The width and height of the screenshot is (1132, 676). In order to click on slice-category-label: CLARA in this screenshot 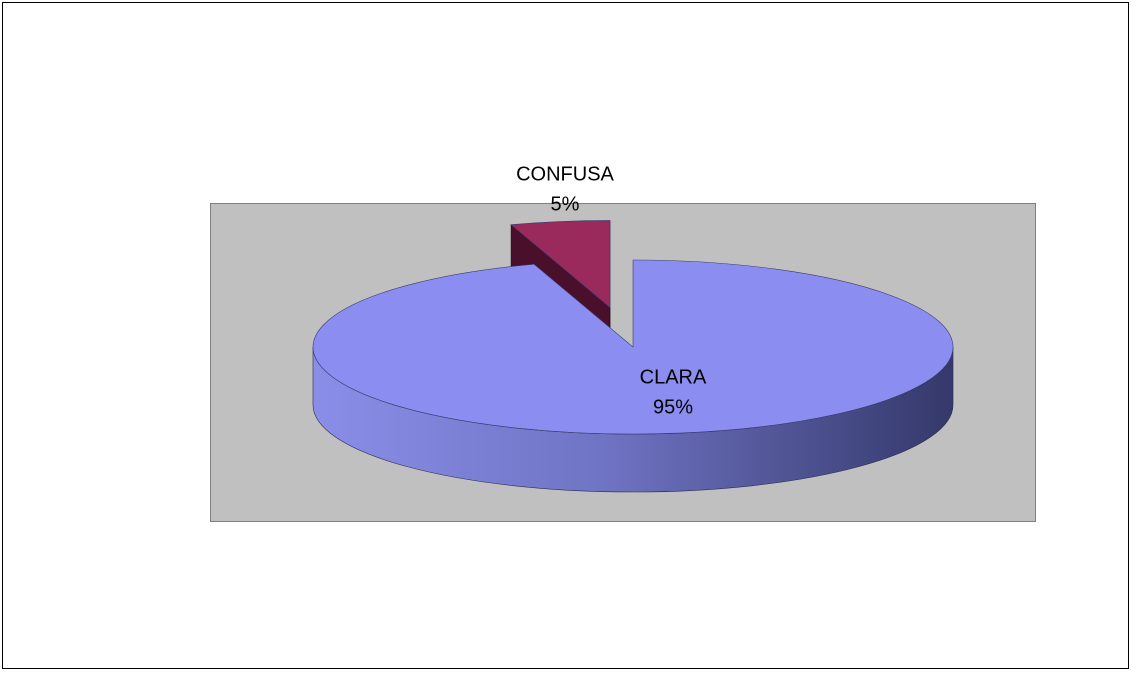, I will do `click(673, 377)`.